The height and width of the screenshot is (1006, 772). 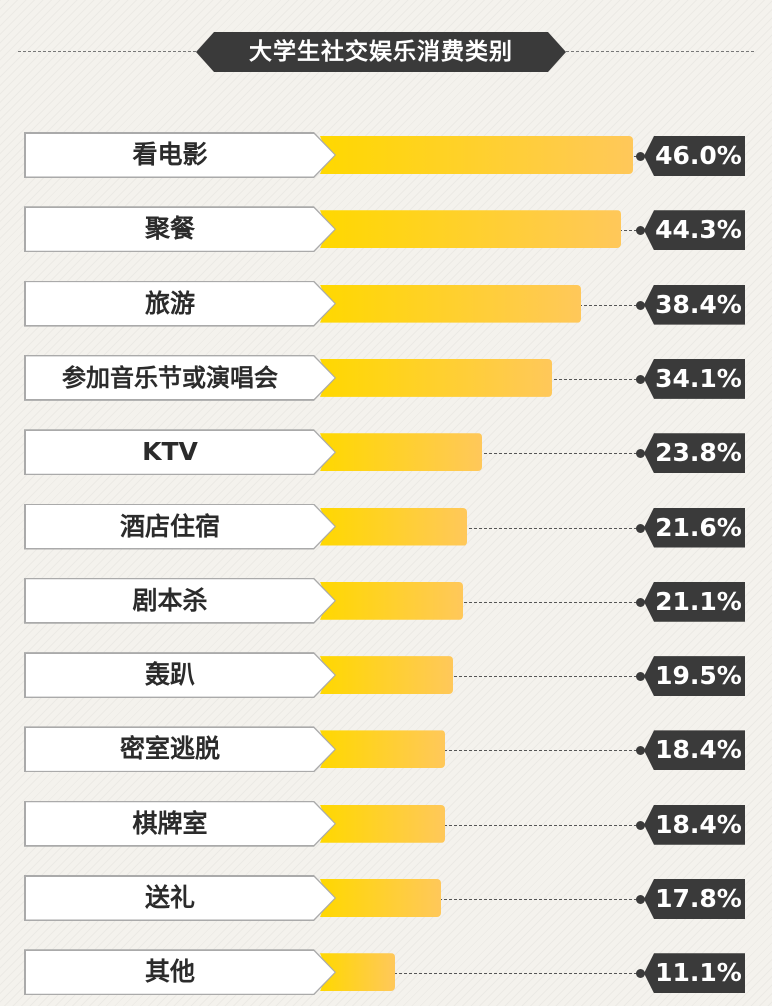 What do you see at coordinates (698, 155) in the screenshot?
I see `data-label: 46.0%` at bounding box center [698, 155].